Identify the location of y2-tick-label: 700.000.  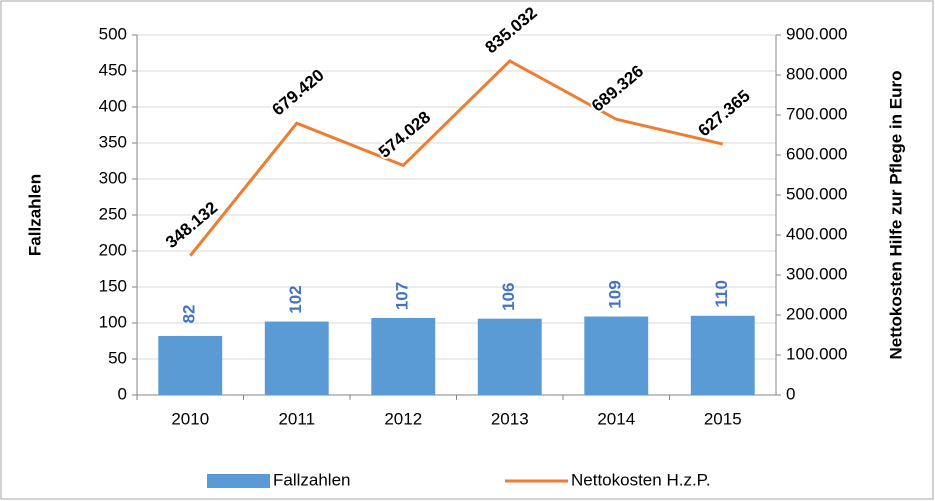
(816, 113).